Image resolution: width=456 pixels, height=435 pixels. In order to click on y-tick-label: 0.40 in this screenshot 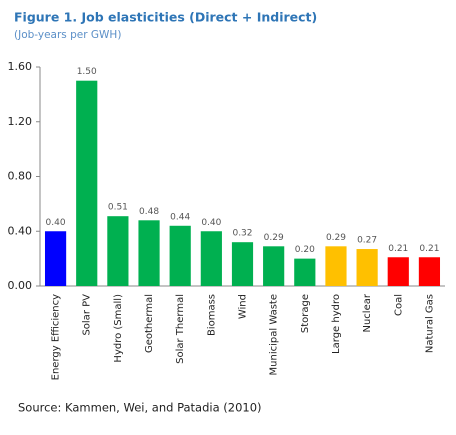, I will do `click(20, 230)`.